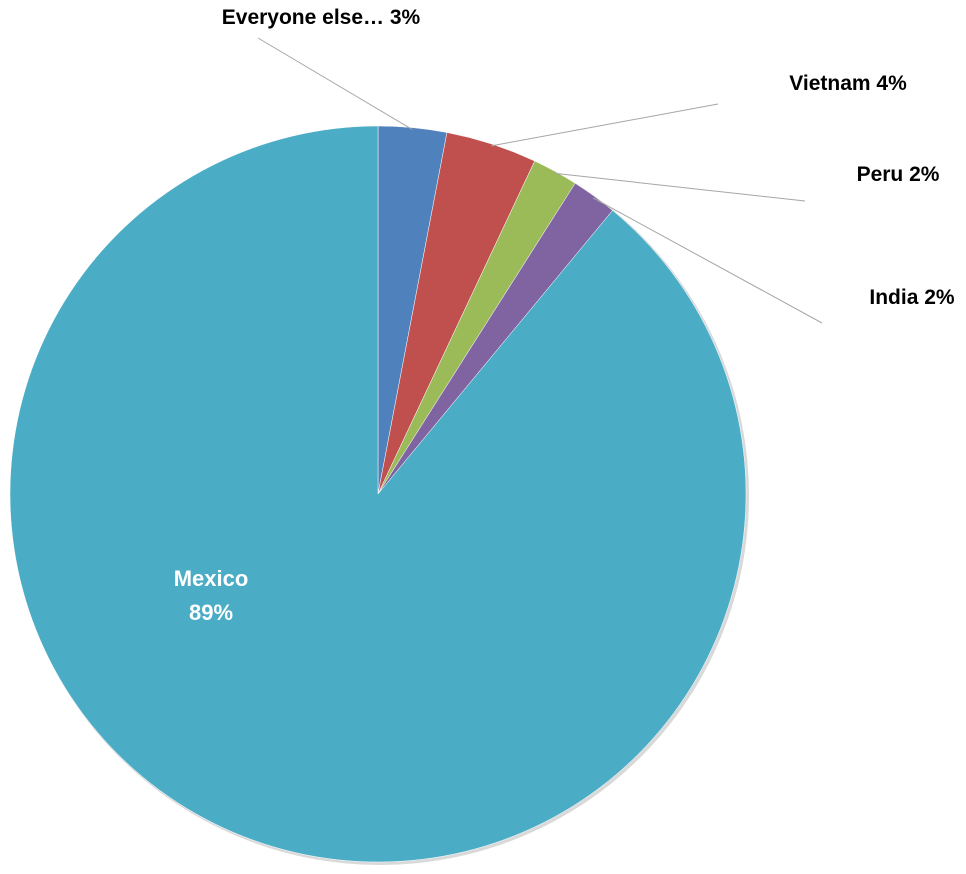 The image size is (966, 874). I want to click on leader-line-vietnam, so click(605, 125).